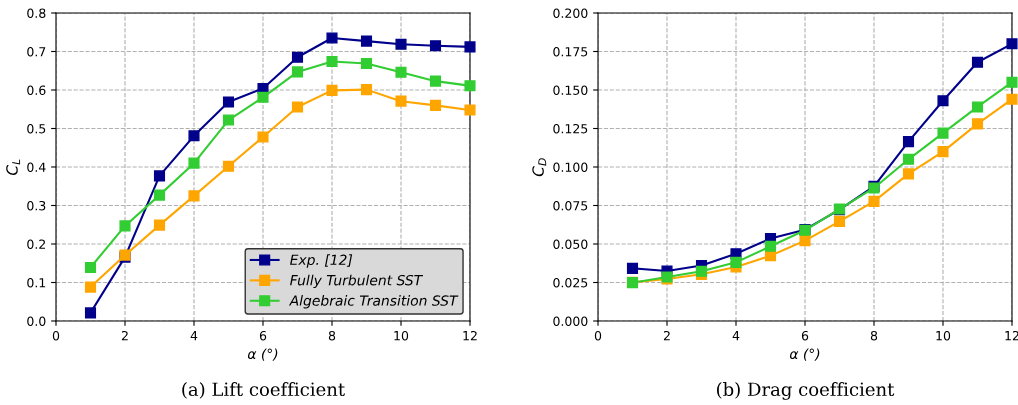  I want to click on y-tick-label: 0.5, so click(36, 128).